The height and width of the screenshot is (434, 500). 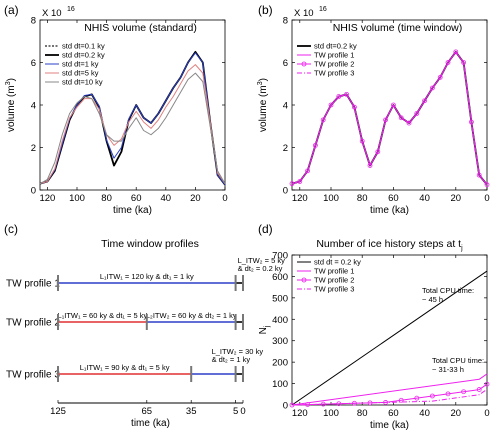 What do you see at coordinates (191, 315) in the screenshot?
I see `profile-segment-label: L₂ITW₂ = 60 ky & dt₂ = 1 ky` at bounding box center [191, 315].